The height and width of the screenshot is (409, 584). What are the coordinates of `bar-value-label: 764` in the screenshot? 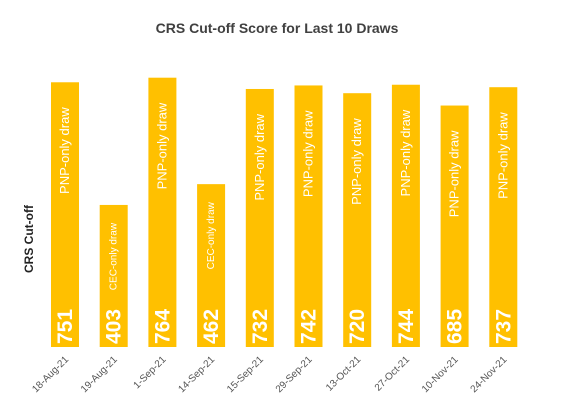 It's located at (162, 326).